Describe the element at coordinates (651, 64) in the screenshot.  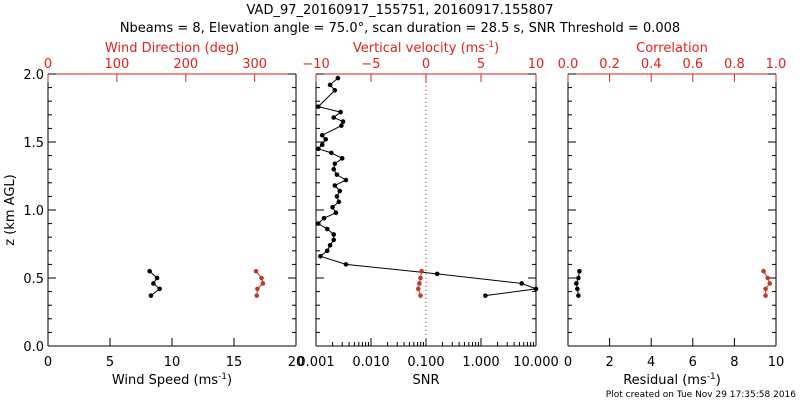
I see `x-top-tick-label: 0.4` at that location.